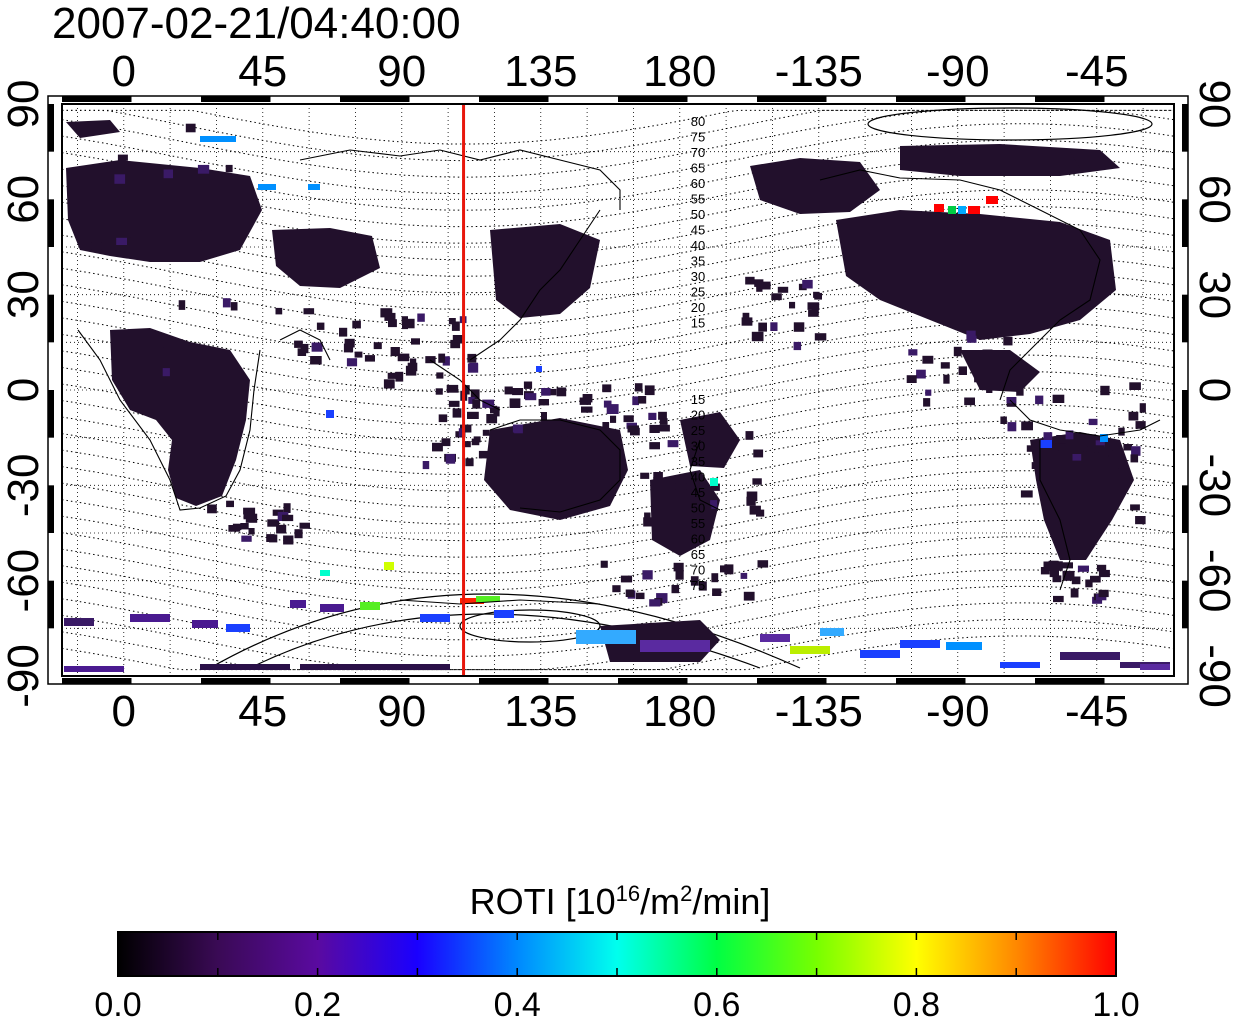 The width and height of the screenshot is (1240, 1024). What do you see at coordinates (1214, 581) in the screenshot?
I see `y-tick-label-right: -60` at bounding box center [1214, 581].